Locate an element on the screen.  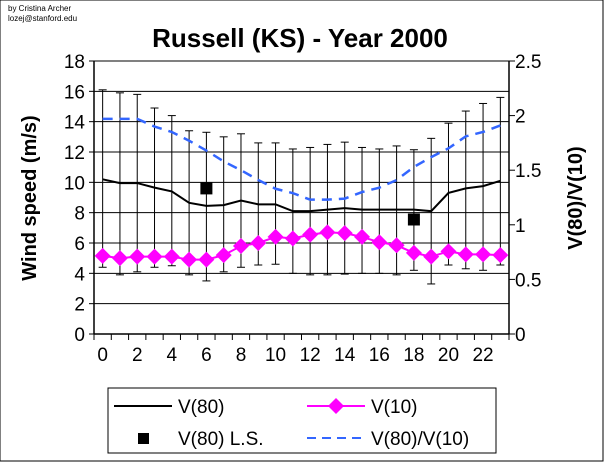
credit-email: lozej@stanford.edu is located at coordinates (42, 18).